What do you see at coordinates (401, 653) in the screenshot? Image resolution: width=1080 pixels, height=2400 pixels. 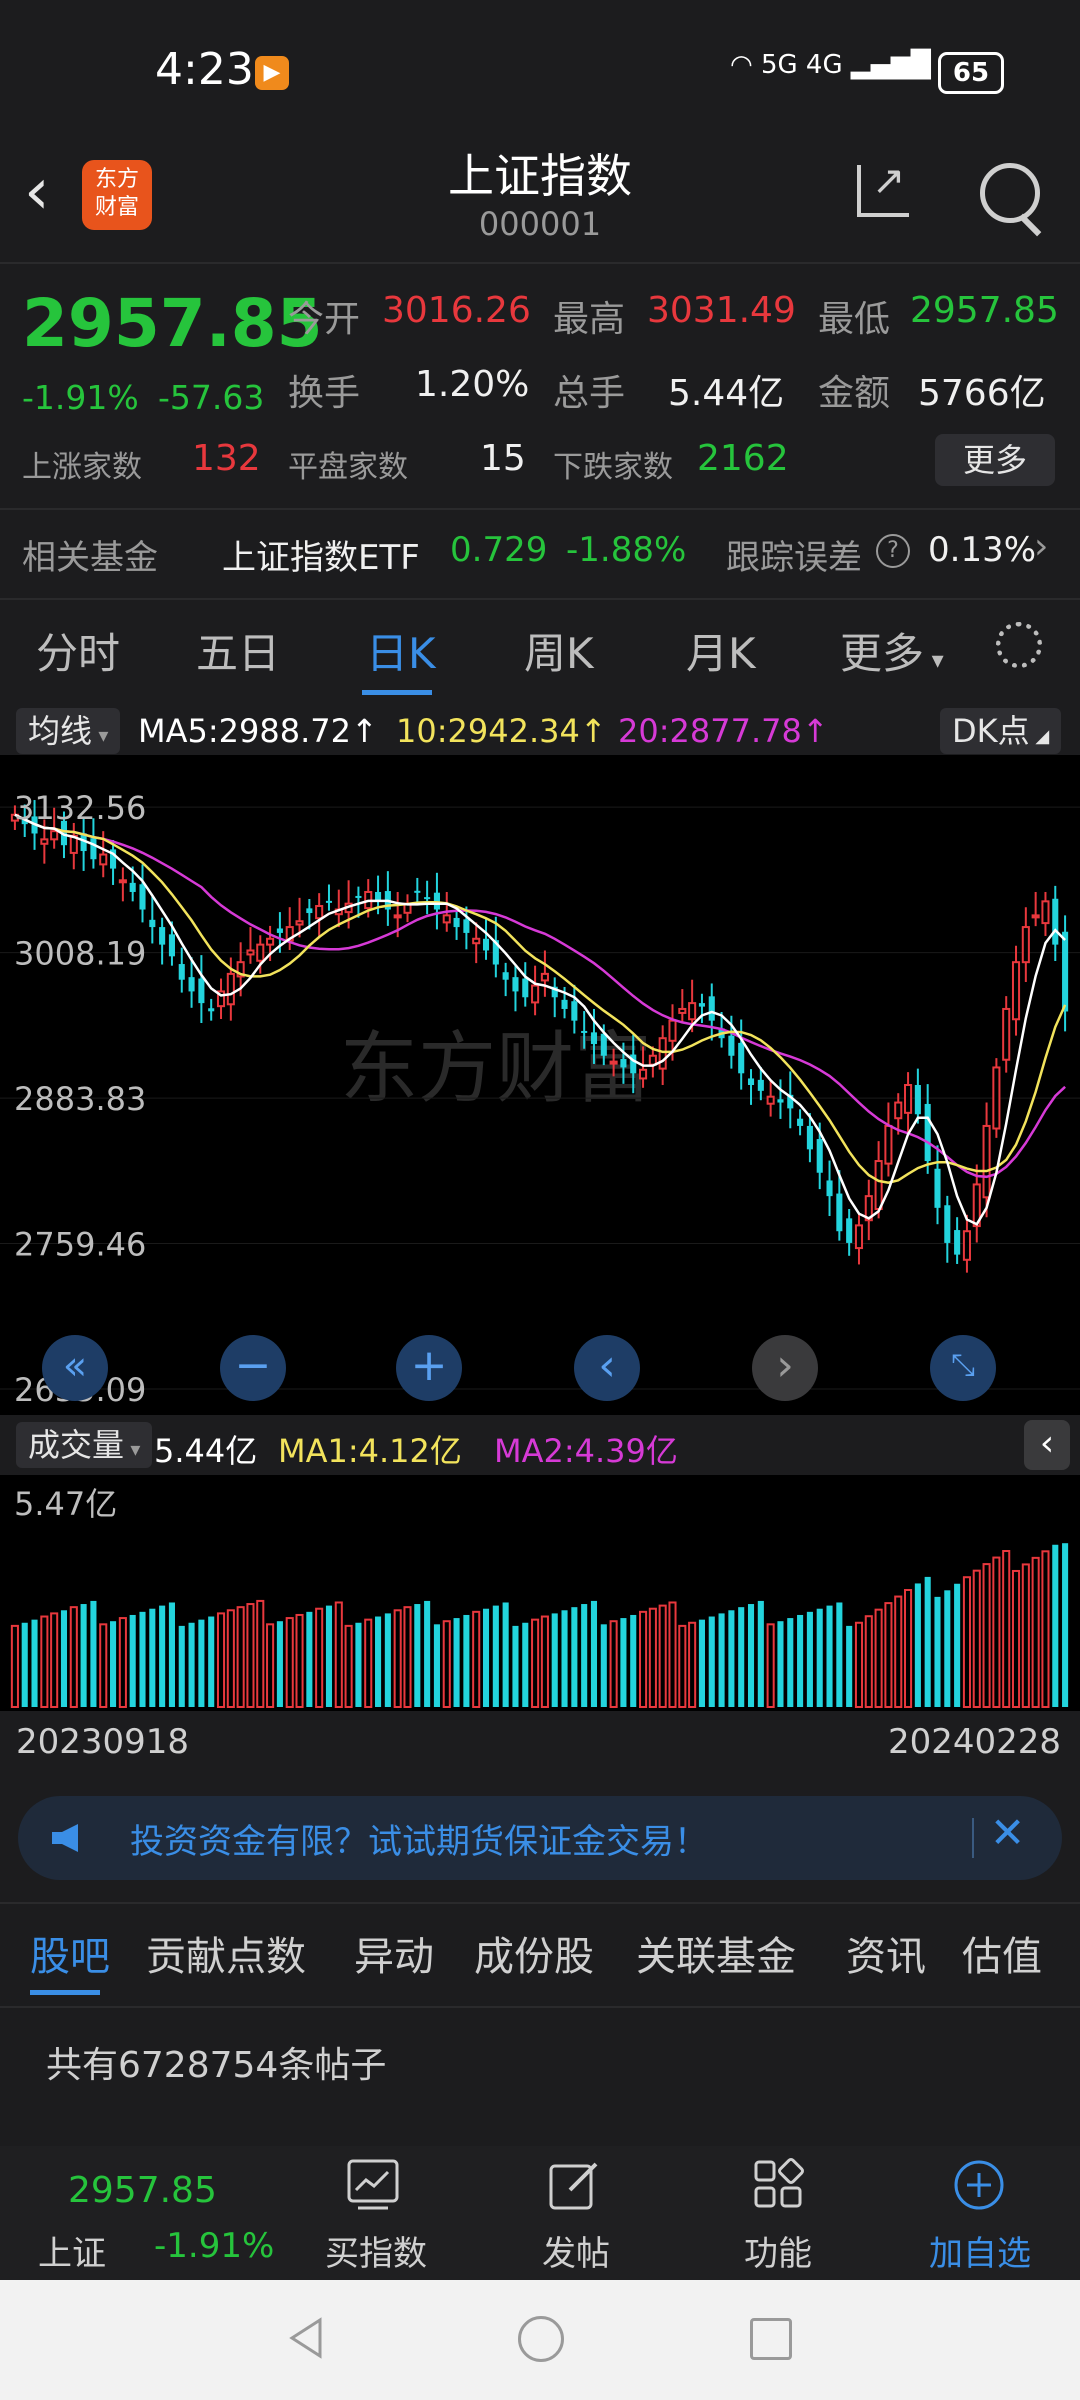 I see `tab-daily-k: 日K` at bounding box center [401, 653].